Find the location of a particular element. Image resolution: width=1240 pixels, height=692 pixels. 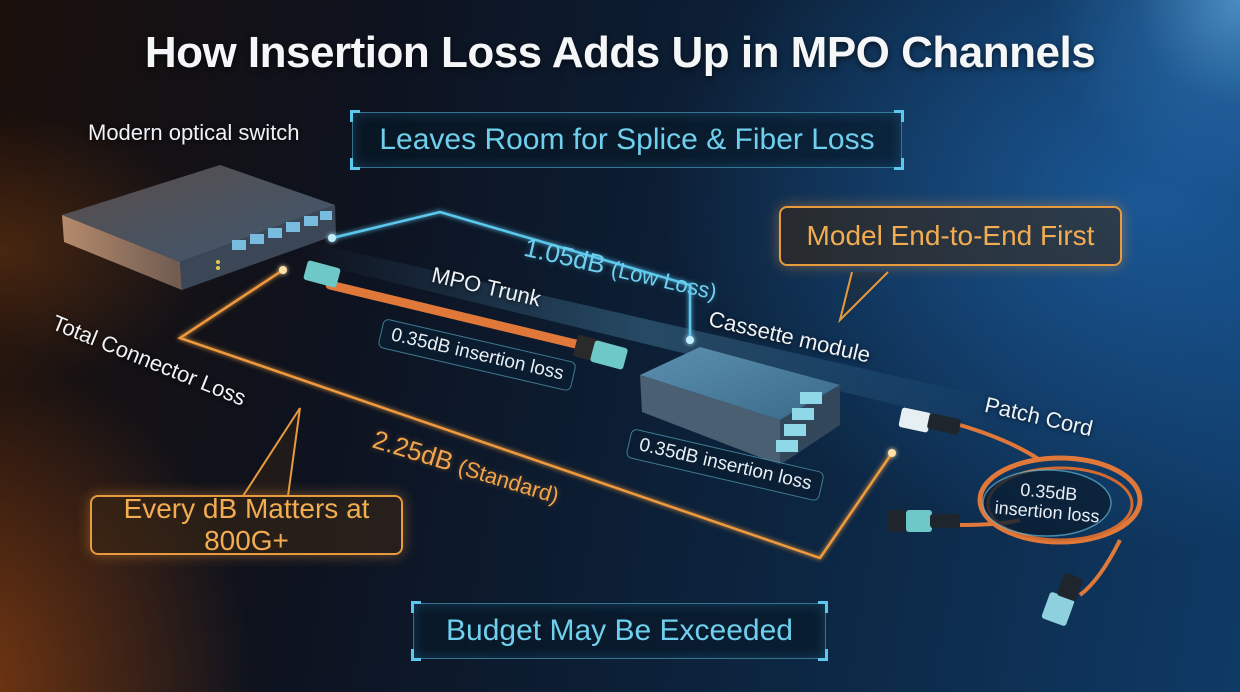

every-db-matters-text: Every dB Matters at 800G+ is located at coordinates (246, 524).